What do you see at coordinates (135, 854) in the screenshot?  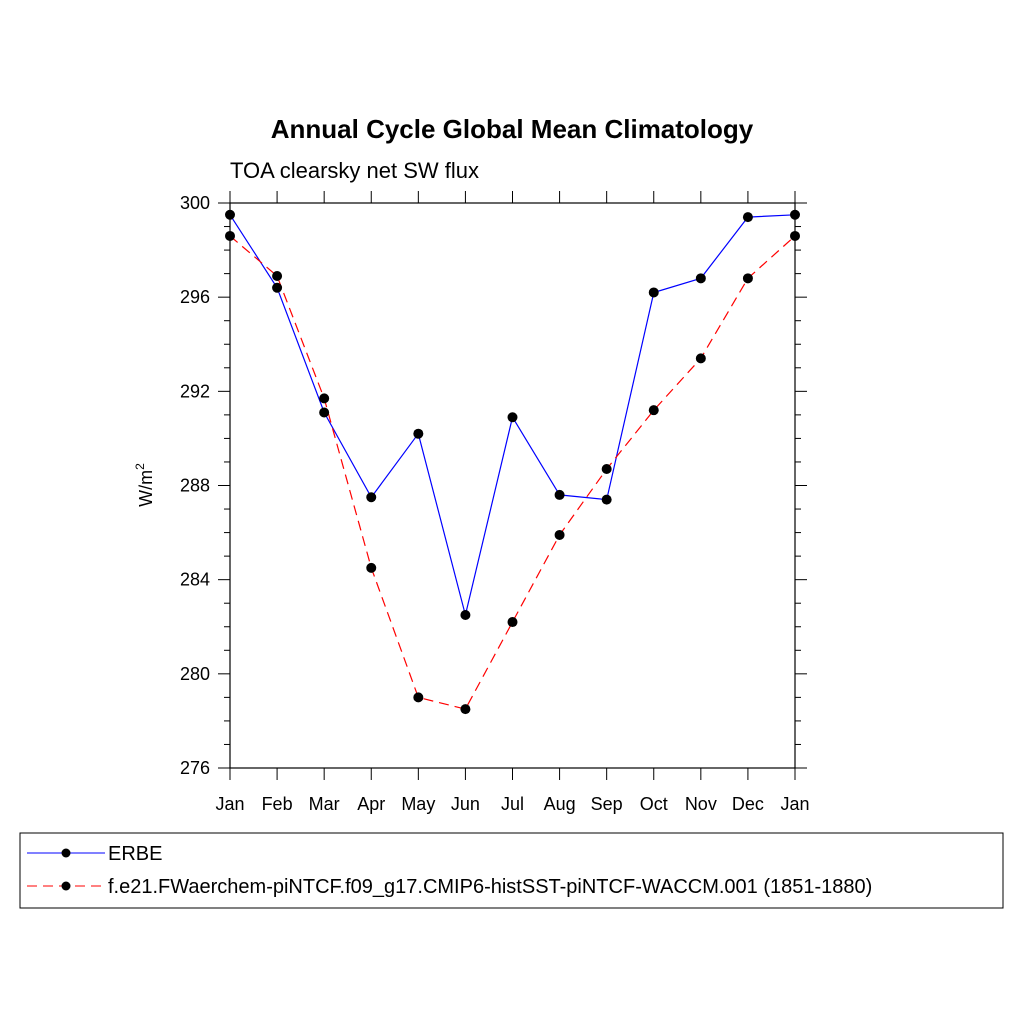 I see `legend-label-erbe: ERBE` at bounding box center [135, 854].